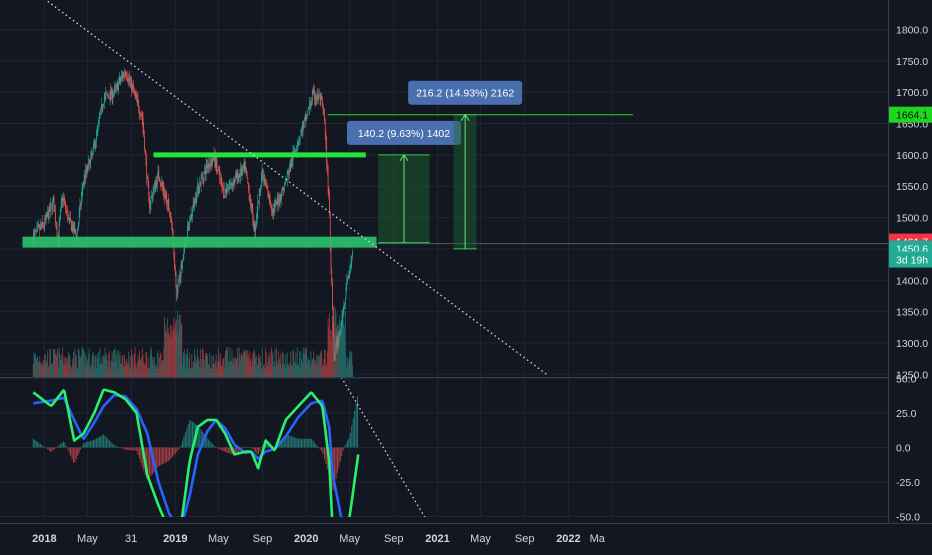  What do you see at coordinates (306, 539) in the screenshot?
I see `x-tick-label: 2020` at bounding box center [306, 539].